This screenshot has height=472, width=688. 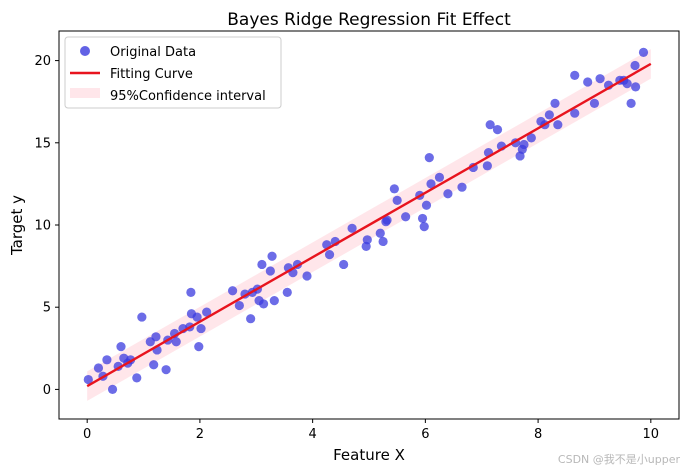 What do you see at coordinates (85, 93) in the screenshot?
I see `legend-marker-confidence-interval` at bounding box center [85, 93].